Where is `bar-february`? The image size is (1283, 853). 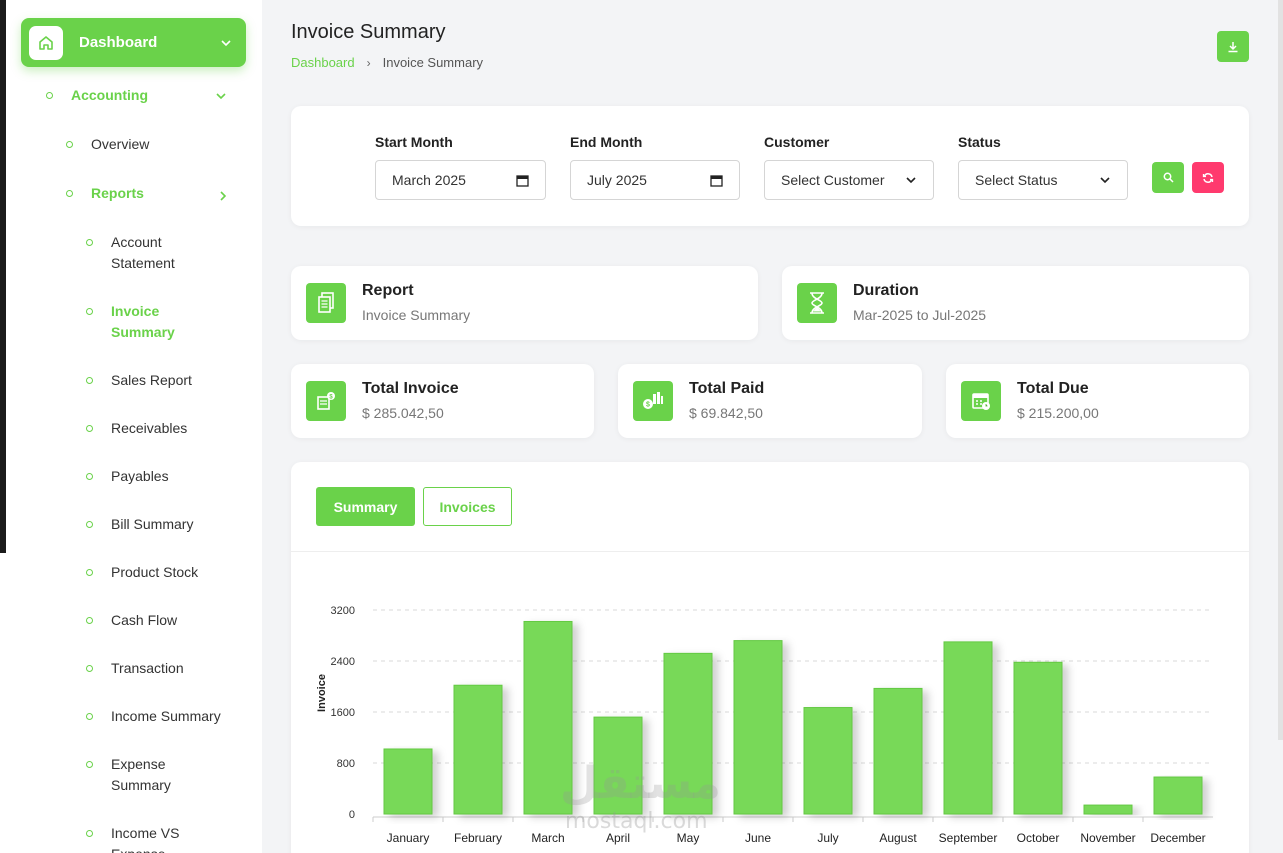
bar-february is located at coordinates (478, 749).